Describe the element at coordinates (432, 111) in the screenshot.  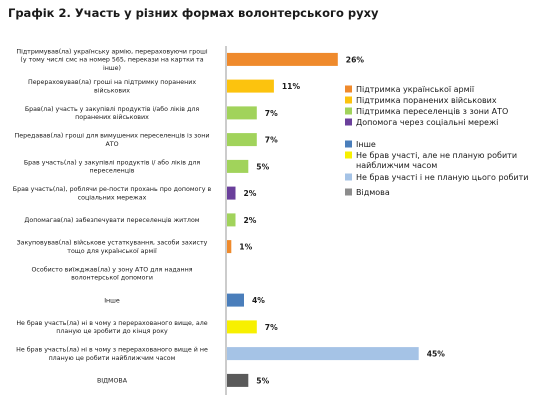
I see `legend-label: Підтримка переселенців з зони АТО` at that location.